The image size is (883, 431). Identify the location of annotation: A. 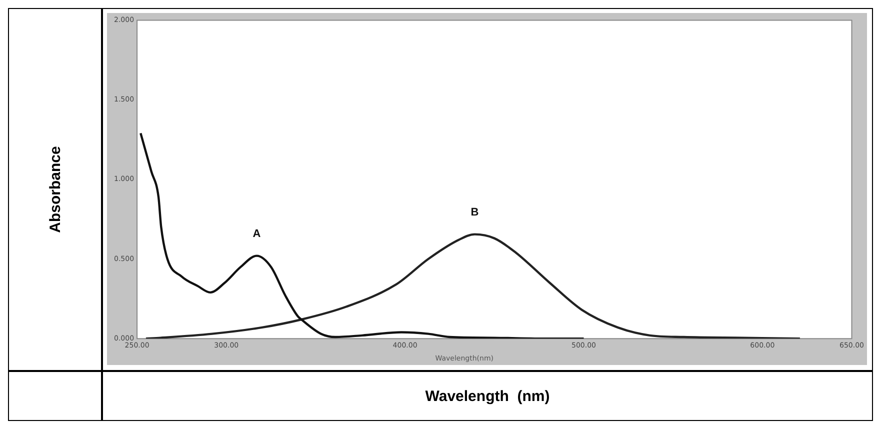
(256, 234).